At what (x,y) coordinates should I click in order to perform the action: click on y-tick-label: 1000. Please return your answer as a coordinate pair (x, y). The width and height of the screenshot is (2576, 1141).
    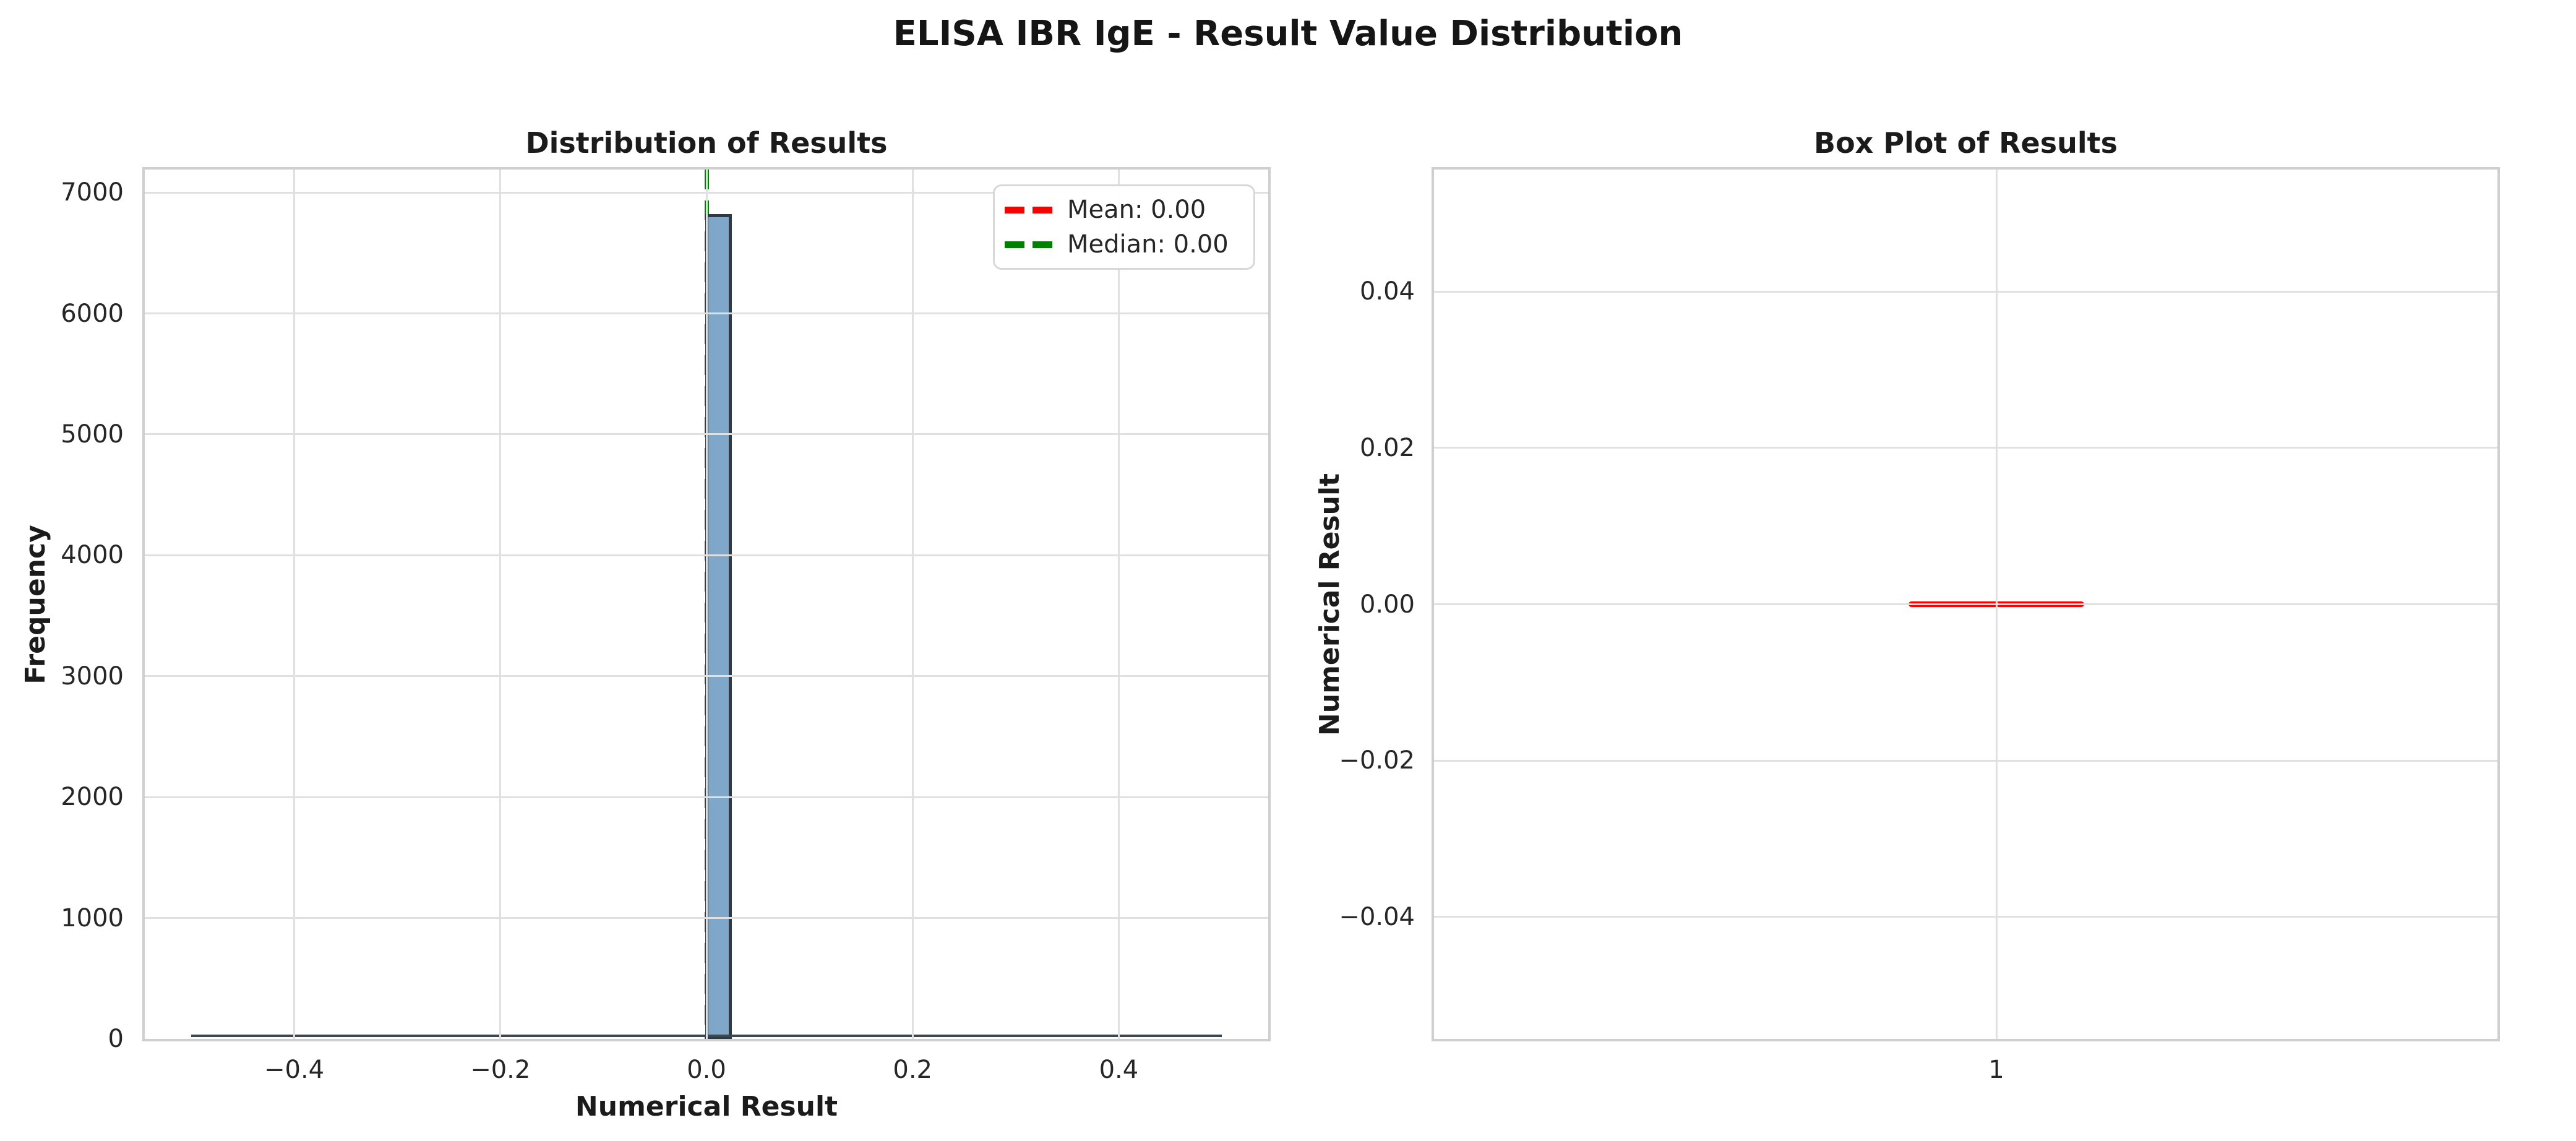
    Looking at the image, I should click on (92, 917).